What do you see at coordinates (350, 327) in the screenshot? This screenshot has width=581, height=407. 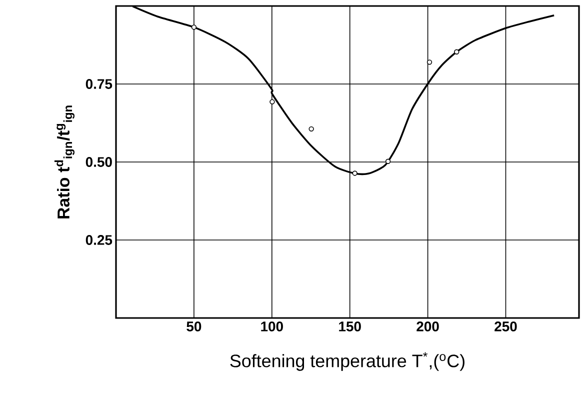 I see `x-tick-label: 150` at bounding box center [350, 327].